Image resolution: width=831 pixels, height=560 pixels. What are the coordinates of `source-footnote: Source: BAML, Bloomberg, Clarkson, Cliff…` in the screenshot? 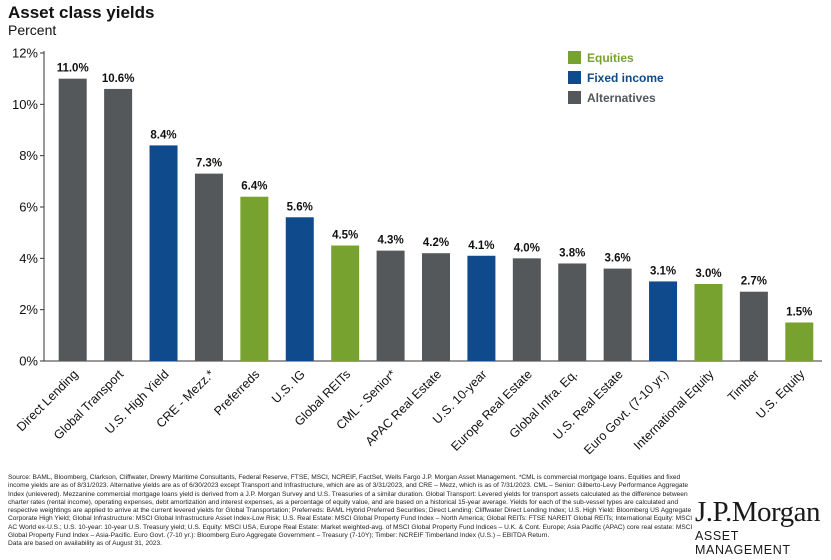 It's located at (352, 511).